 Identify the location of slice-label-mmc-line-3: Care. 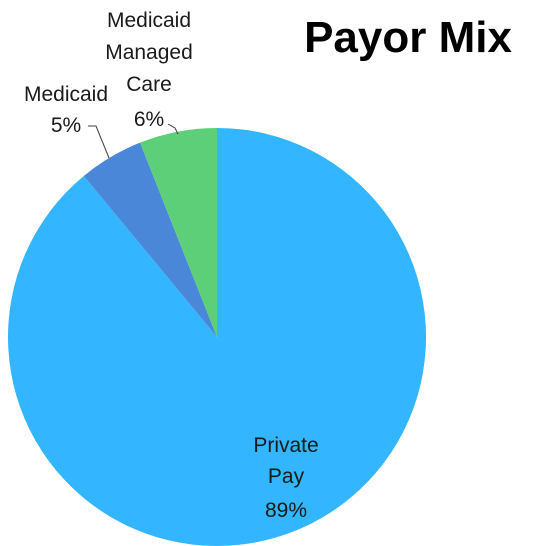
(149, 84).